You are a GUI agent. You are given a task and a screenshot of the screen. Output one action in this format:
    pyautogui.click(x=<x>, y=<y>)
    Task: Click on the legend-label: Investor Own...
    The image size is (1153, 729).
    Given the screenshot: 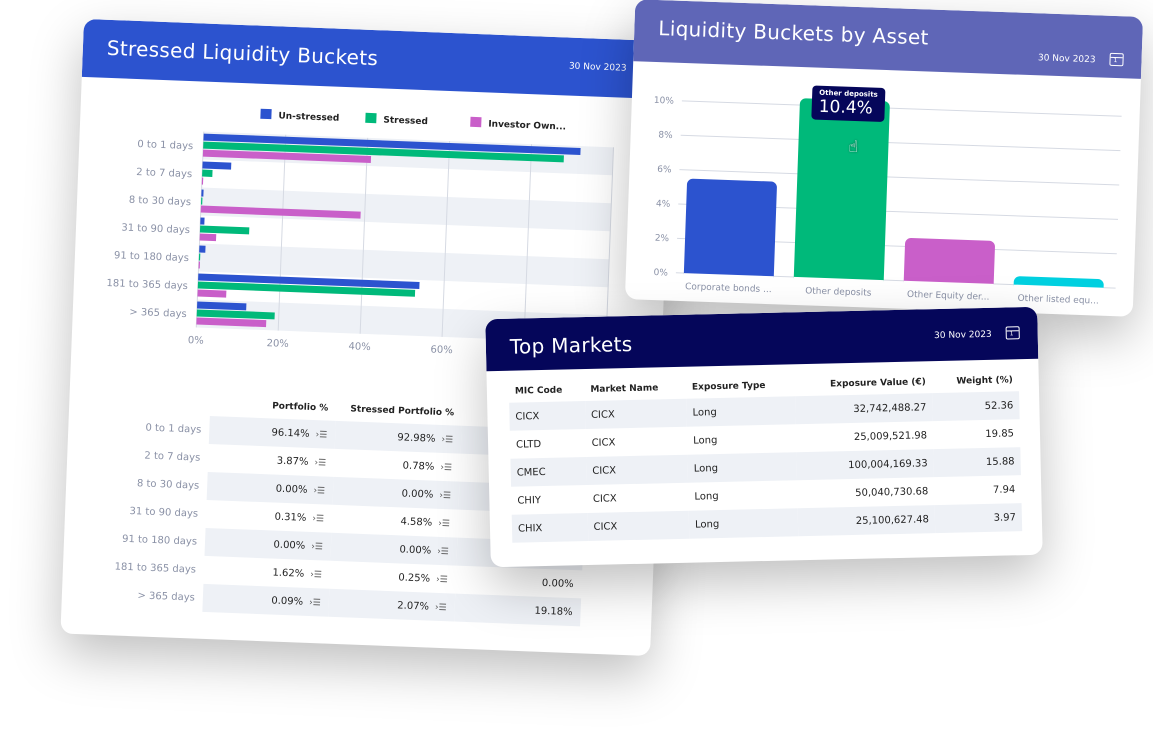 What is the action you would take?
    pyautogui.click(x=527, y=126)
    